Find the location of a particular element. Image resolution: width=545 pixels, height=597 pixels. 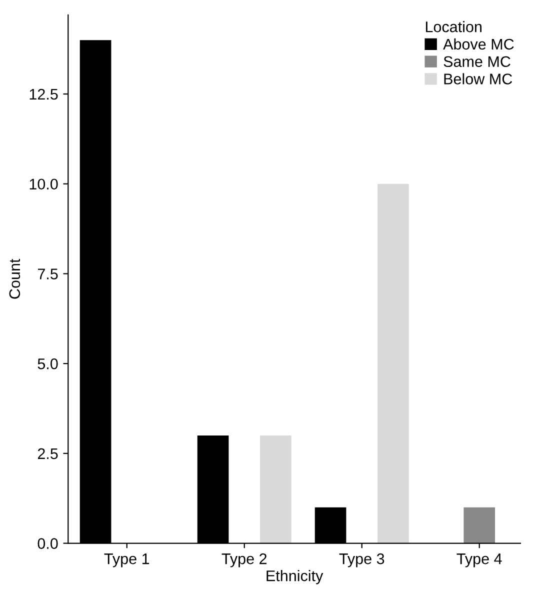

x-tick-label: Type 3 is located at coordinates (361, 560).